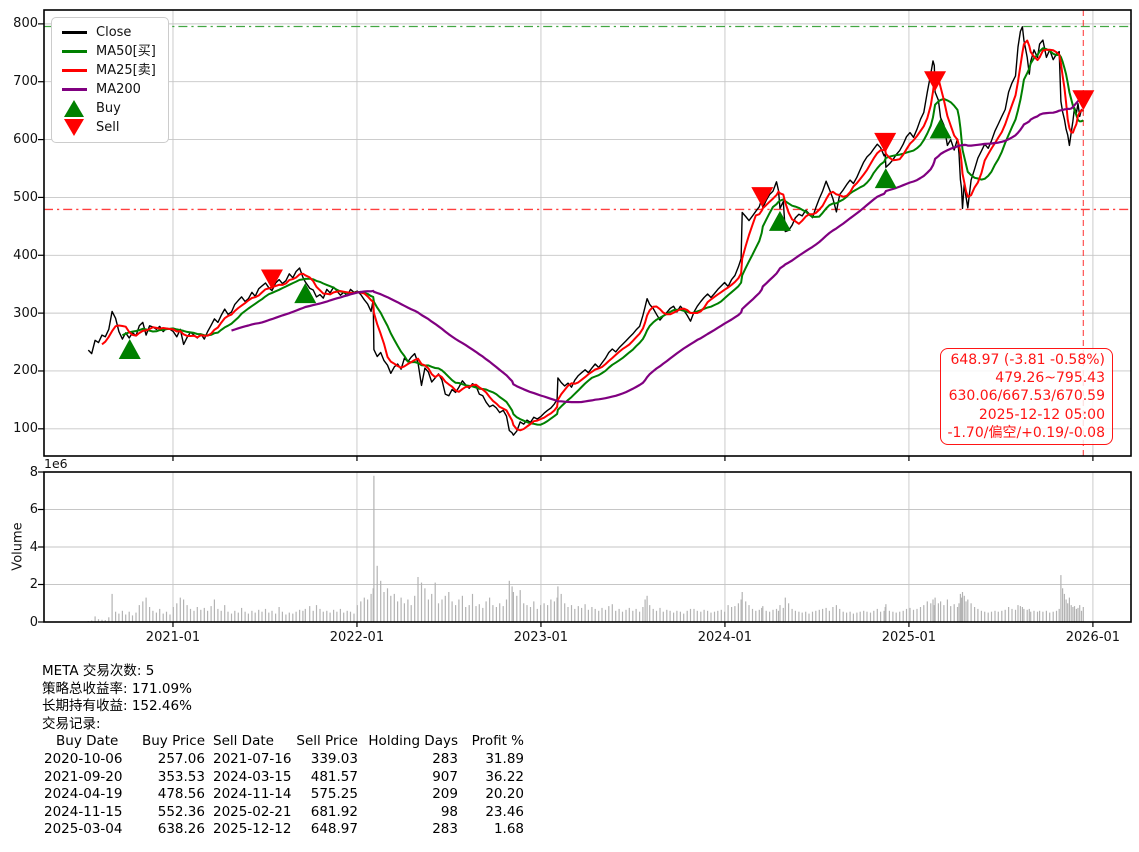 The height and width of the screenshot is (852, 1139). What do you see at coordinates (334, 758) in the screenshot?
I see `trade-cell: 339.03` at bounding box center [334, 758].